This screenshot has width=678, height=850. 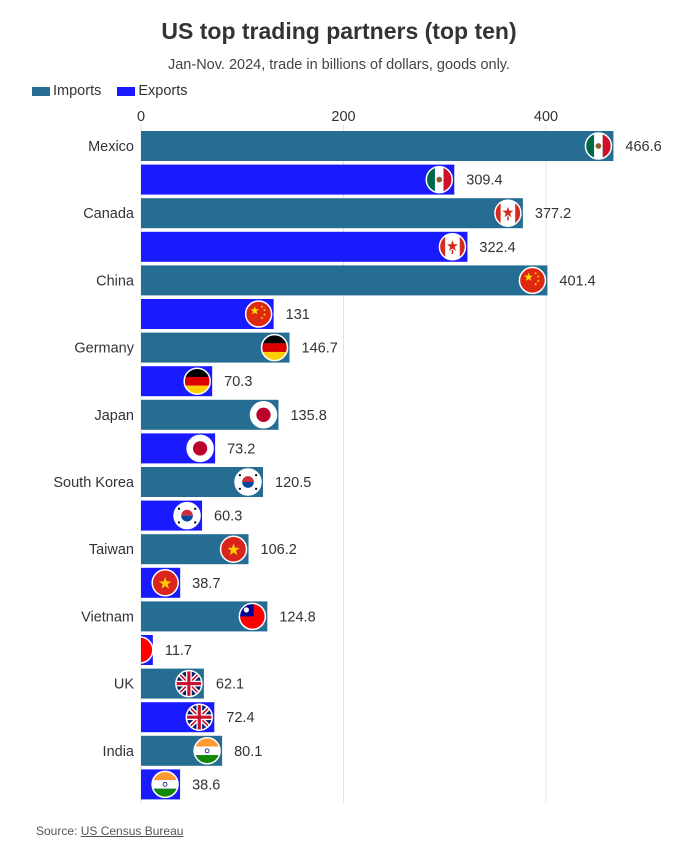 What do you see at coordinates (293, 483) in the screenshot?
I see `data-label: 120.5` at bounding box center [293, 483].